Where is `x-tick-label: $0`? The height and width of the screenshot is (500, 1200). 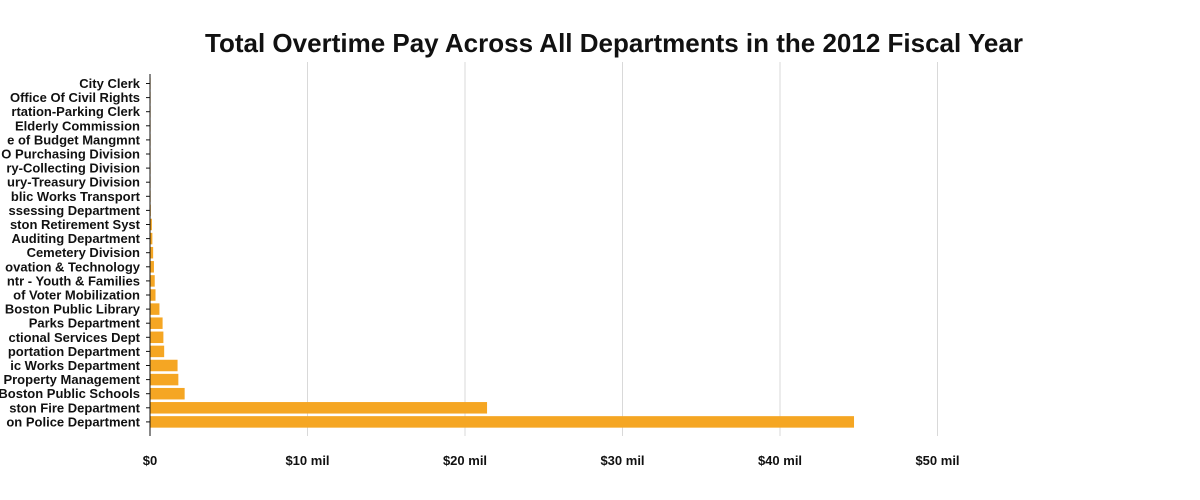 x-tick-label: $0 is located at coordinates (150, 460).